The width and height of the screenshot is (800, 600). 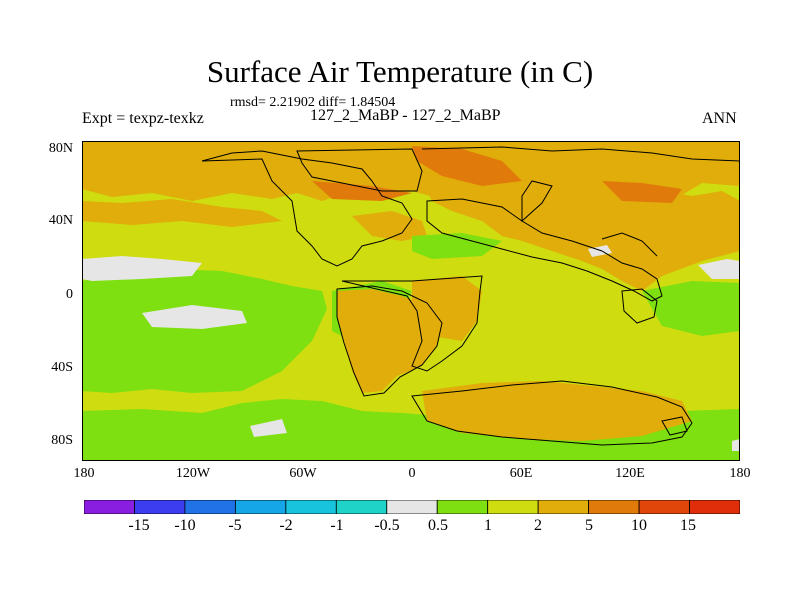 What do you see at coordinates (488, 525) in the screenshot?
I see `colorbar-label-1: 1` at bounding box center [488, 525].